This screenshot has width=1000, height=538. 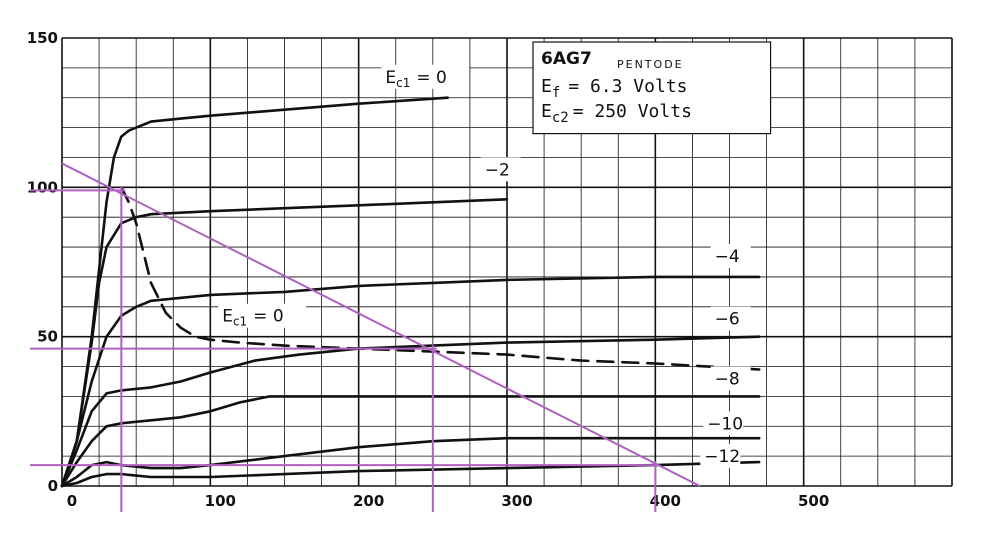 I want to click on curve-label: −8, so click(x=727, y=379).